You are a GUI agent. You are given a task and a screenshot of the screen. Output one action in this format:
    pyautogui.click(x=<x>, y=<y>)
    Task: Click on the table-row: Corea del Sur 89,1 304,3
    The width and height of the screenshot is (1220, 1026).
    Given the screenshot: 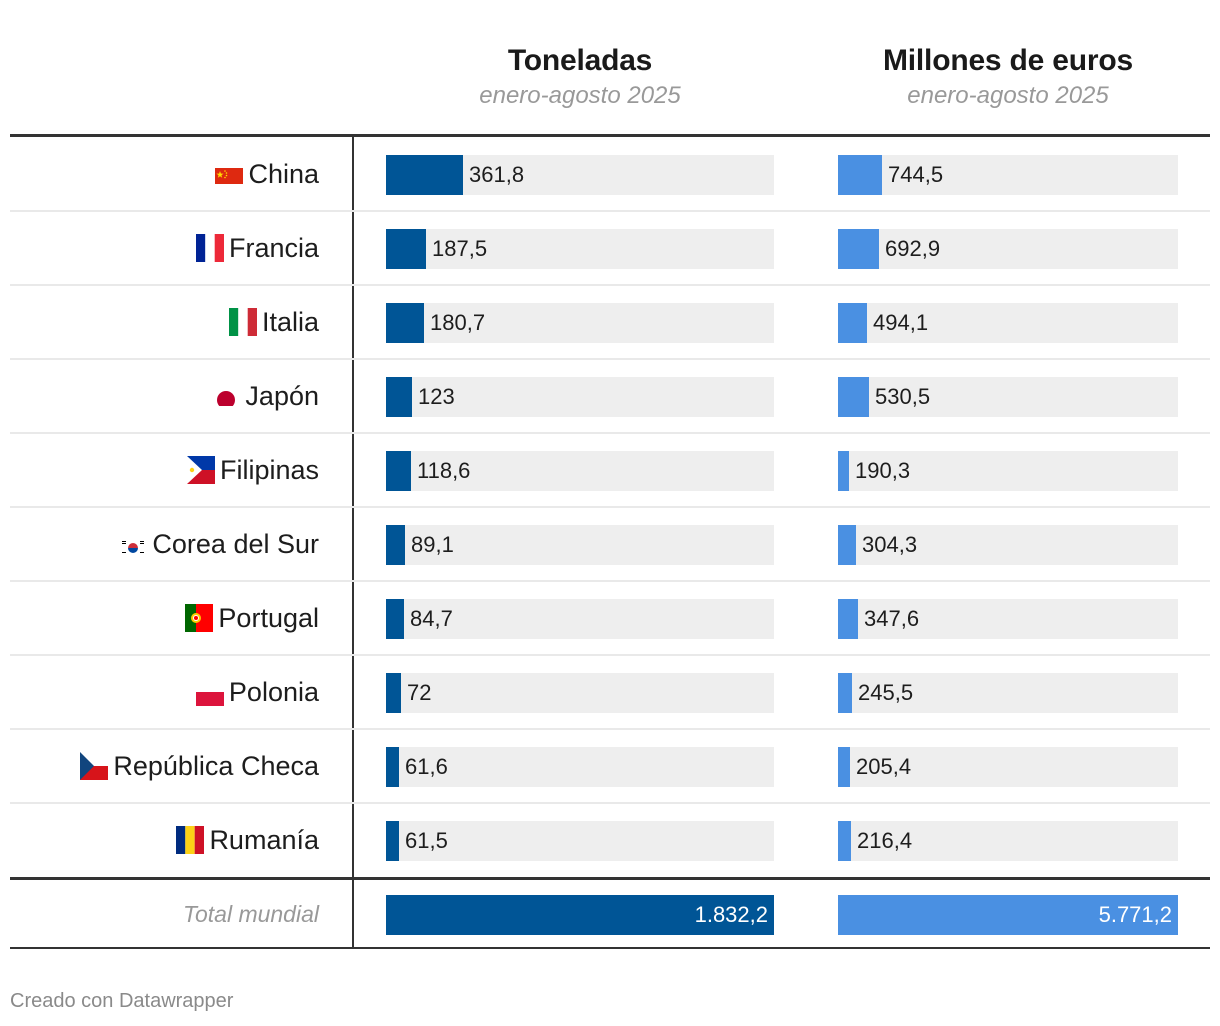 What is the action you would take?
    pyautogui.click(x=610, y=544)
    